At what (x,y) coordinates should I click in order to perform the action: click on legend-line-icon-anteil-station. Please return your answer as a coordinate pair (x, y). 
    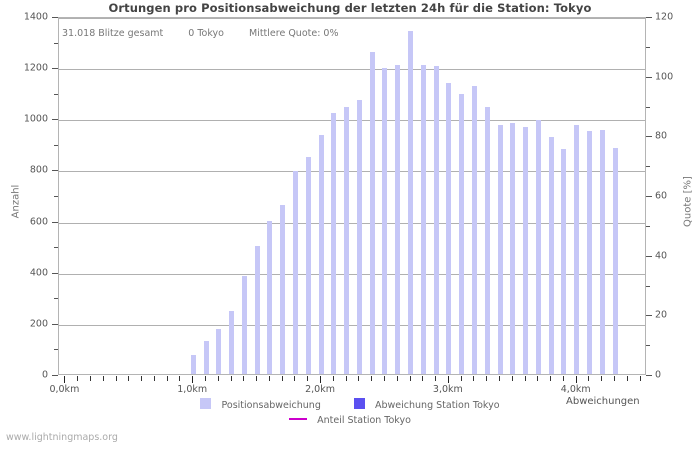
    Looking at the image, I should click on (298, 419).